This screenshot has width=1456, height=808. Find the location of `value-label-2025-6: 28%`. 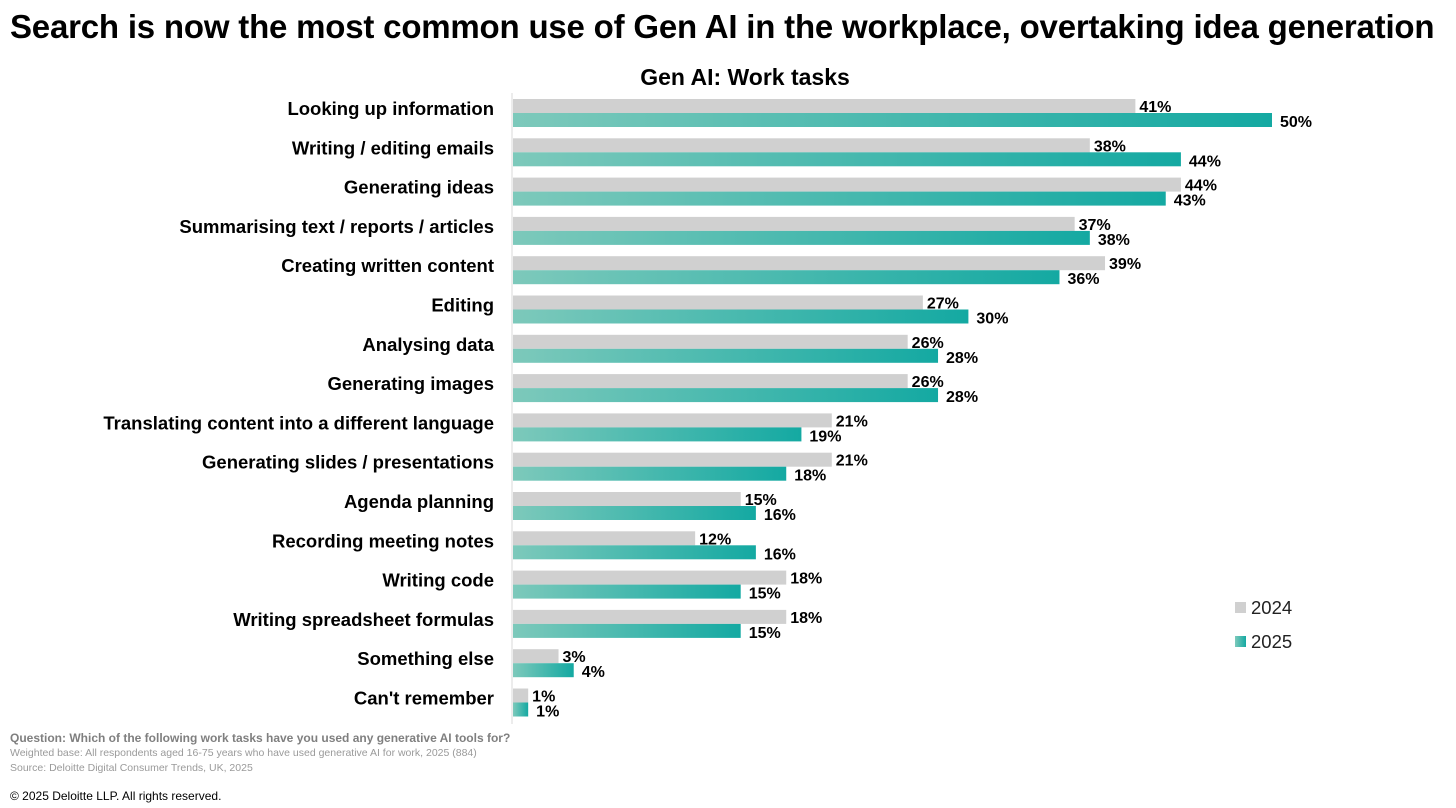

value-label-2025-6: 28% is located at coordinates (962, 358).